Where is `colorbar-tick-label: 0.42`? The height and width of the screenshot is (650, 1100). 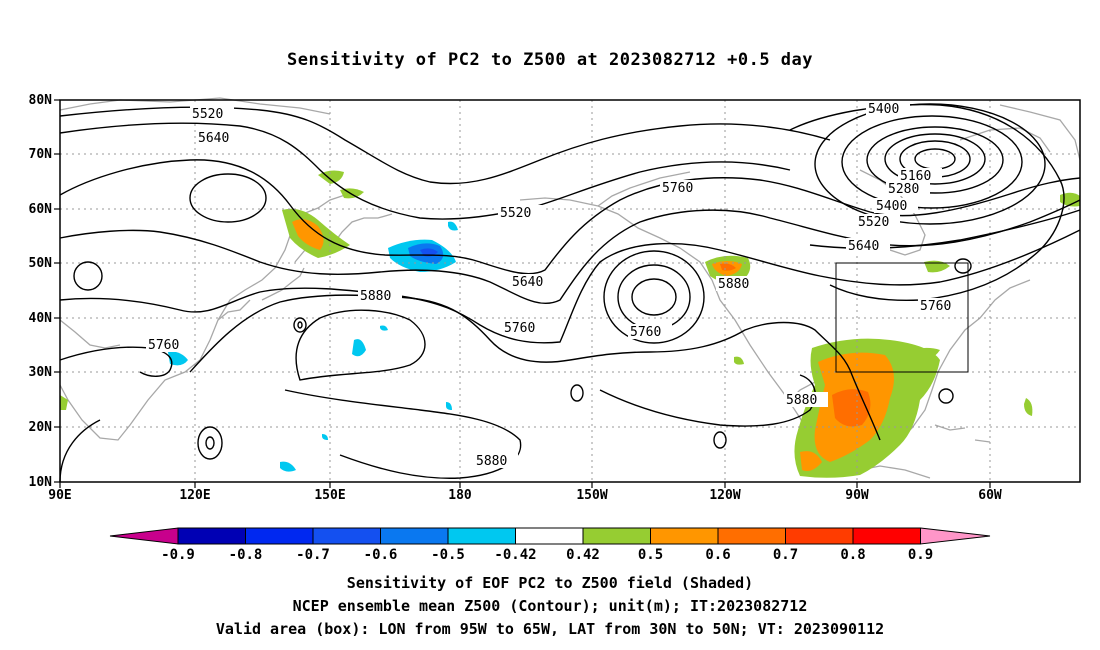
colorbar-tick-label: 0.42 is located at coordinates (583, 555).